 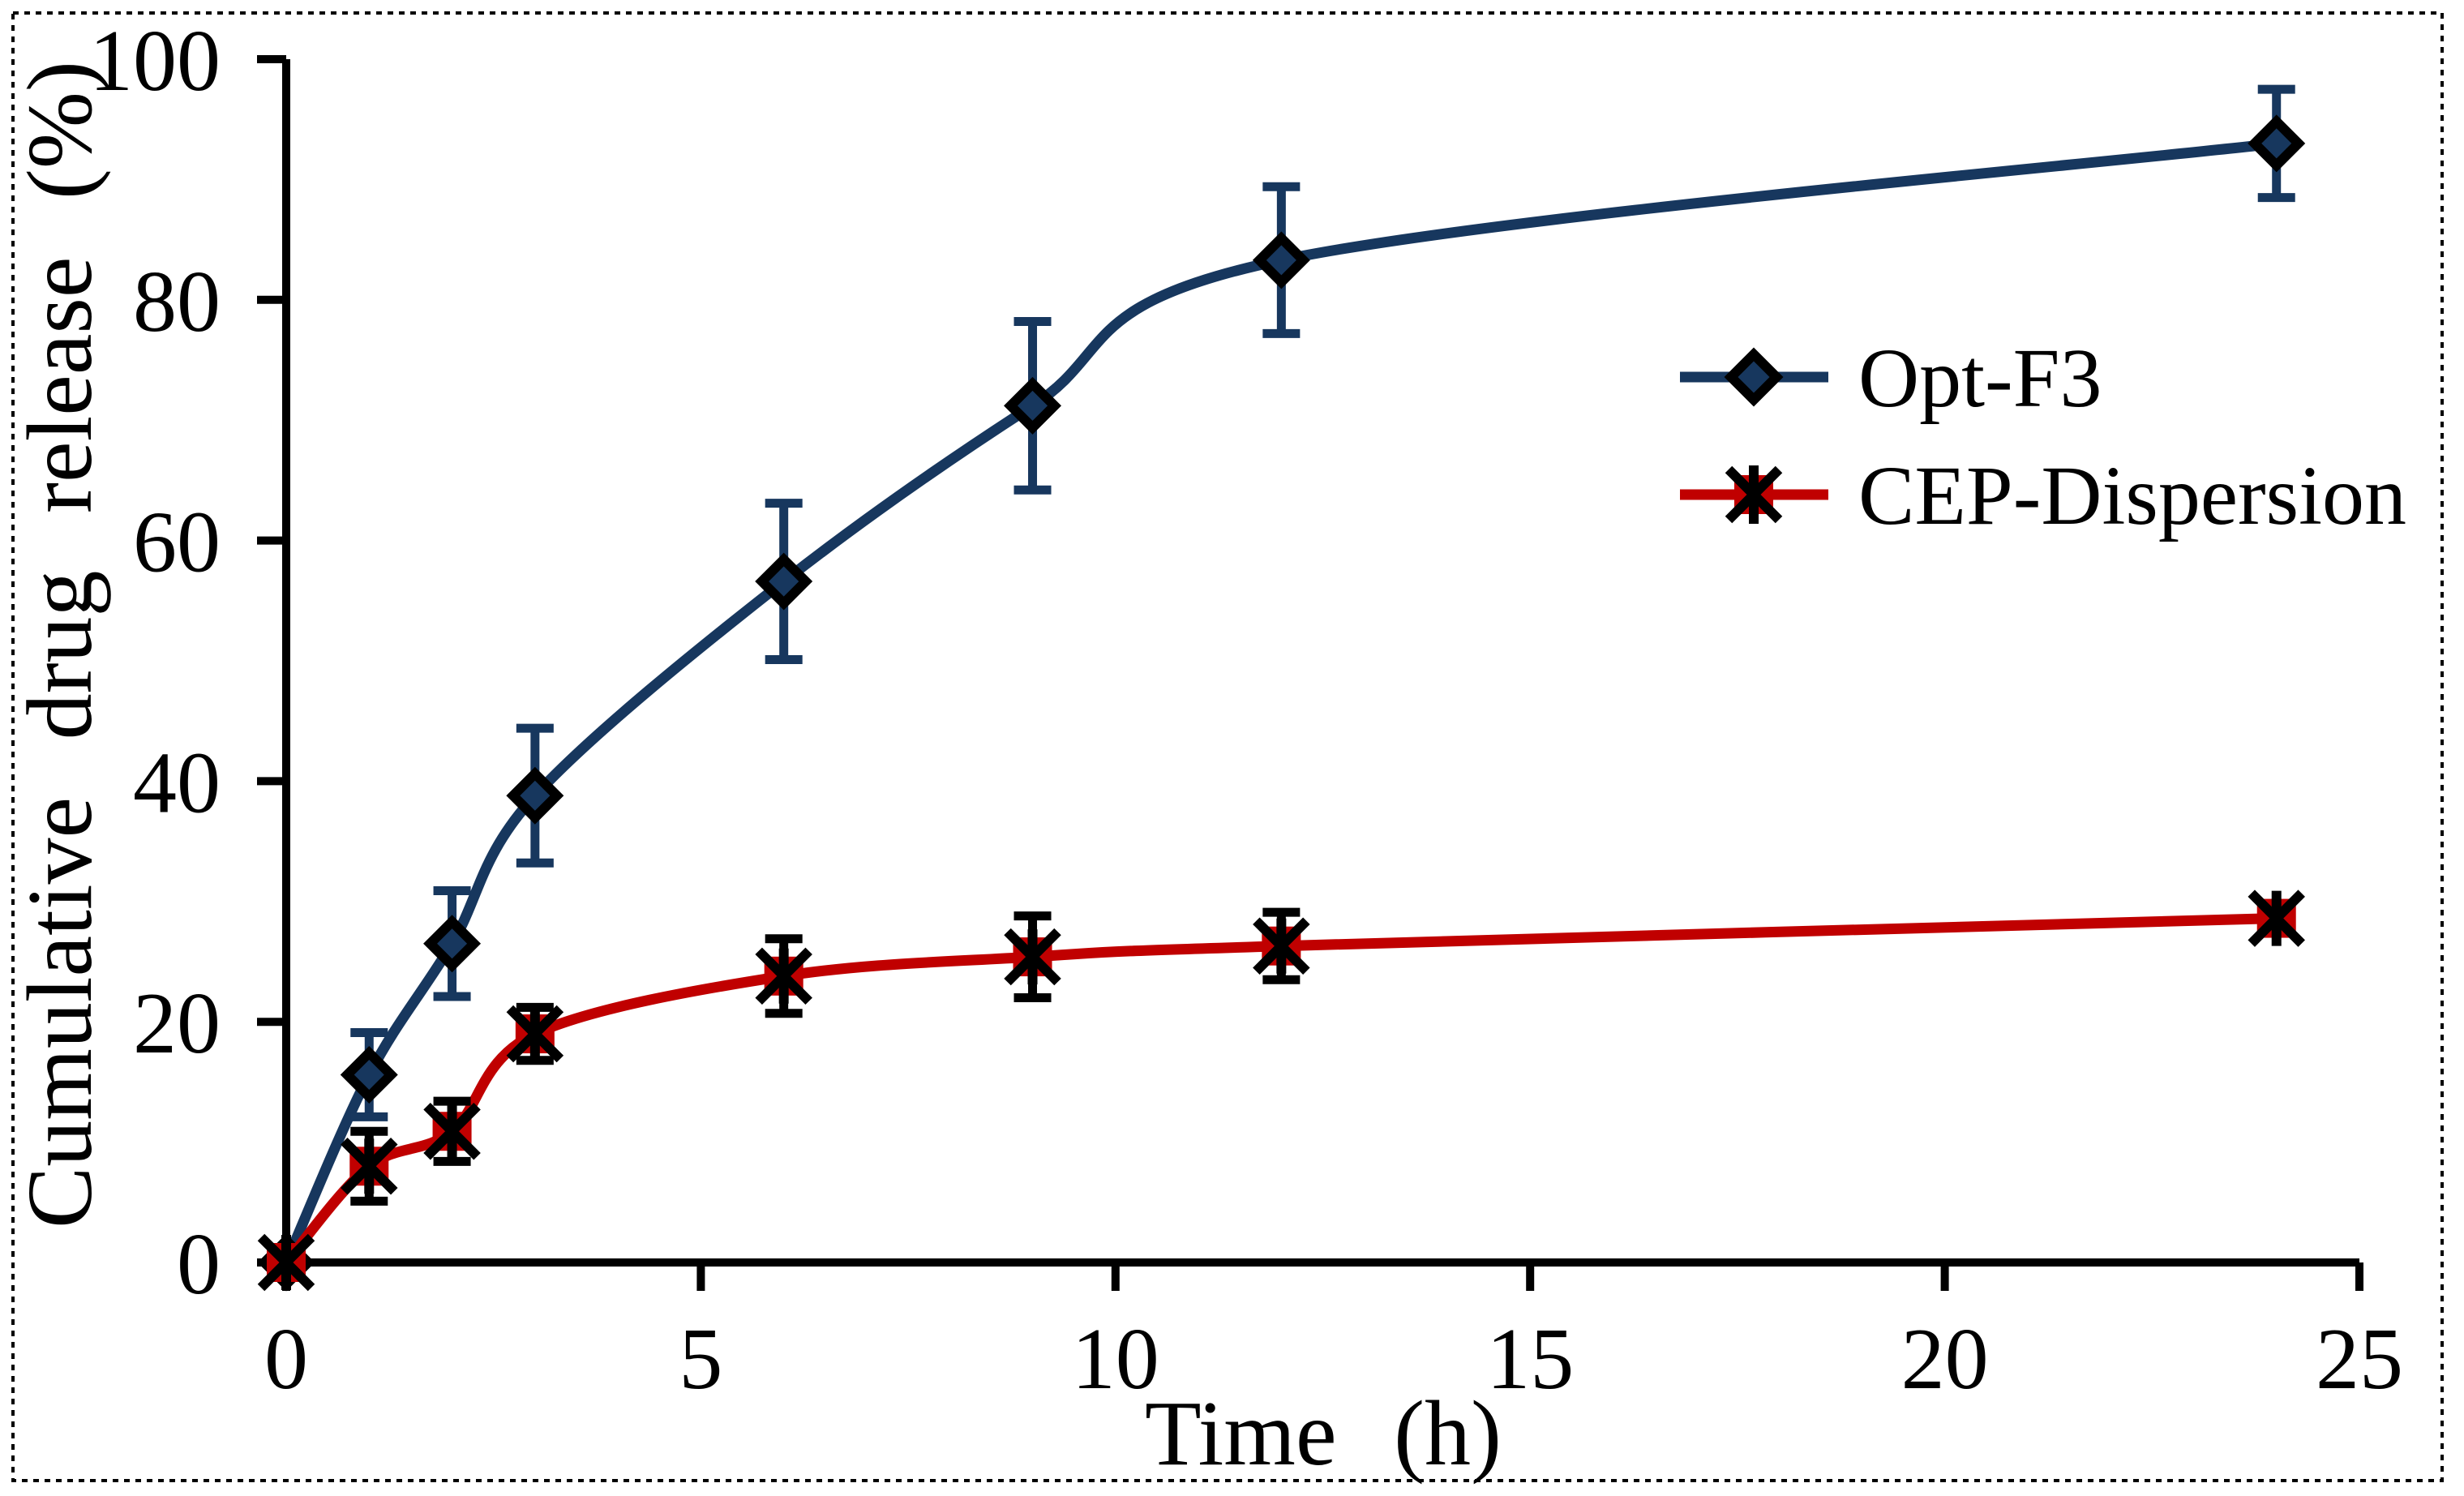 What do you see at coordinates (2043, 437) in the screenshot?
I see `legend: Opt-F3 CEP-Dispersion` at bounding box center [2043, 437].